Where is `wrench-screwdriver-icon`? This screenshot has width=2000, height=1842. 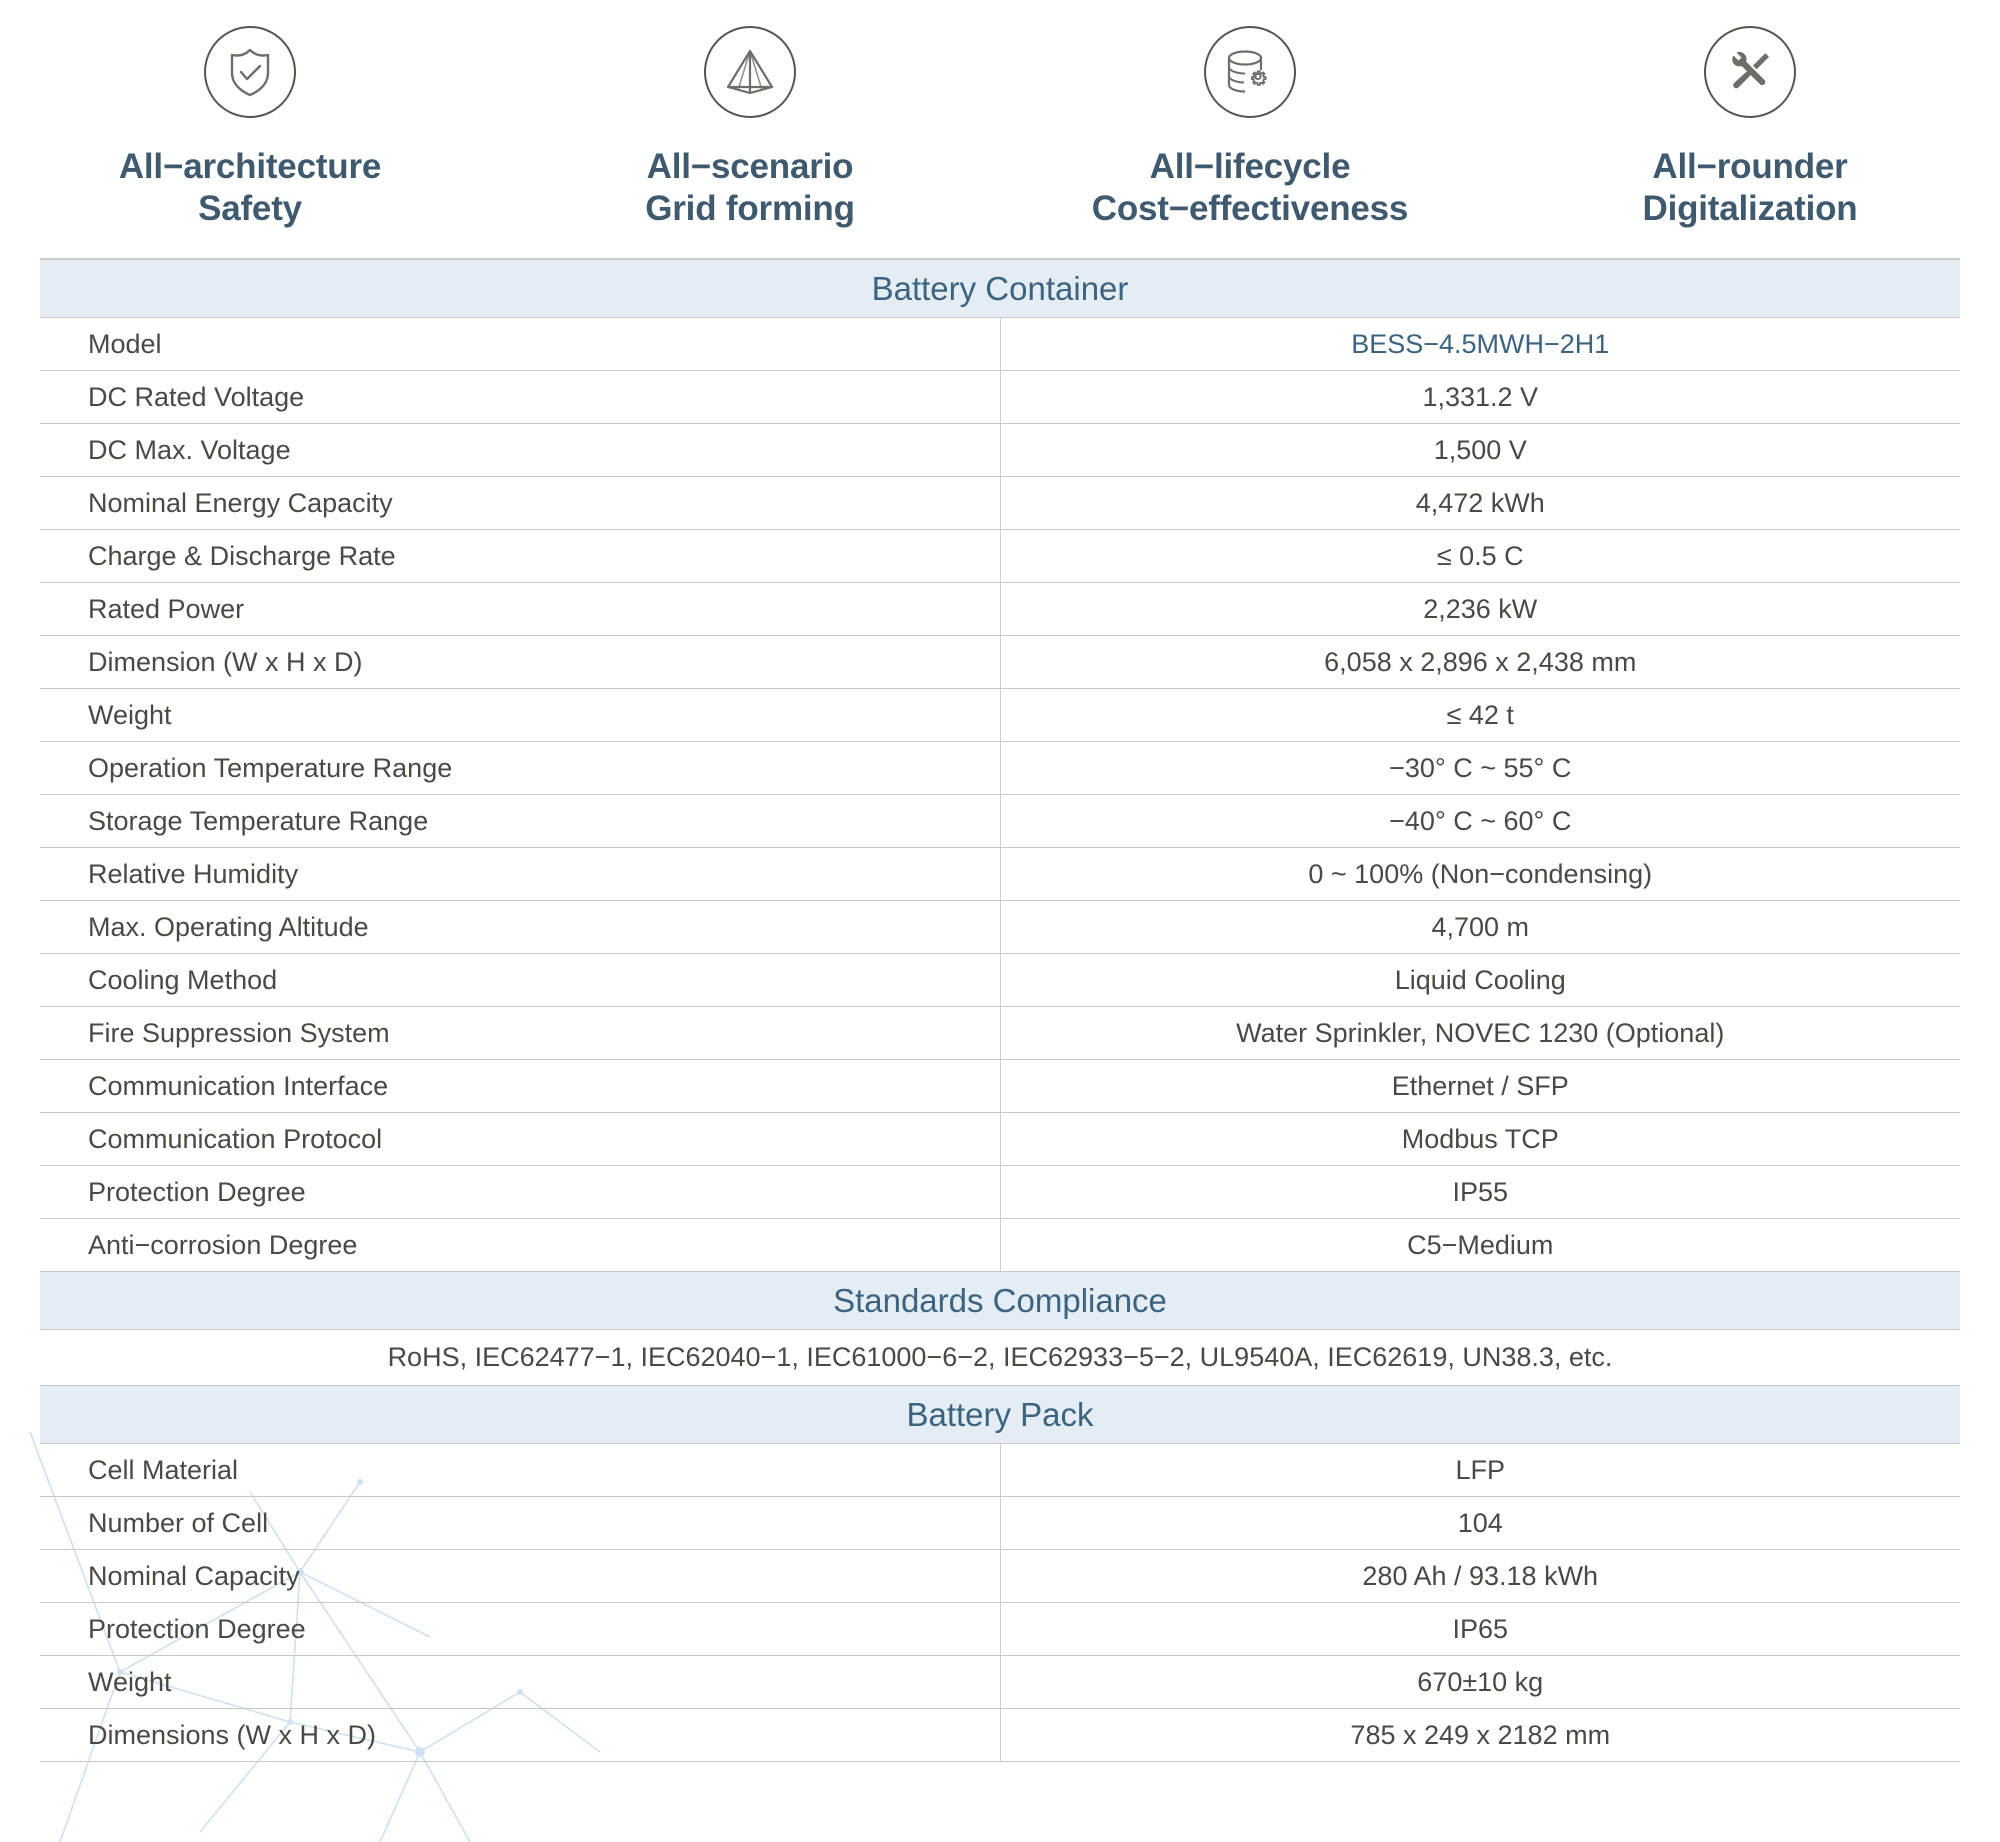 wrench-screwdriver-icon is located at coordinates (1750, 72).